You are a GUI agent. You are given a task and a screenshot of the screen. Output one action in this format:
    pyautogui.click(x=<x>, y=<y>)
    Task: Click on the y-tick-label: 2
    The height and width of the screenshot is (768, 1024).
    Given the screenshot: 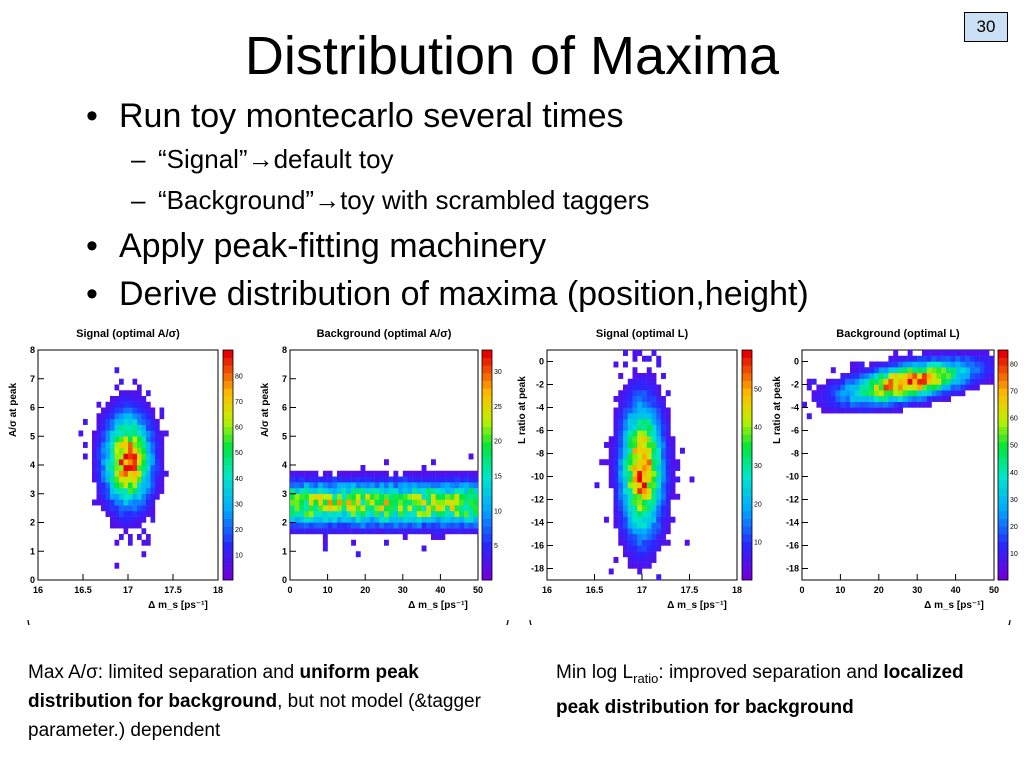 What is the action you would take?
    pyautogui.click(x=284, y=523)
    